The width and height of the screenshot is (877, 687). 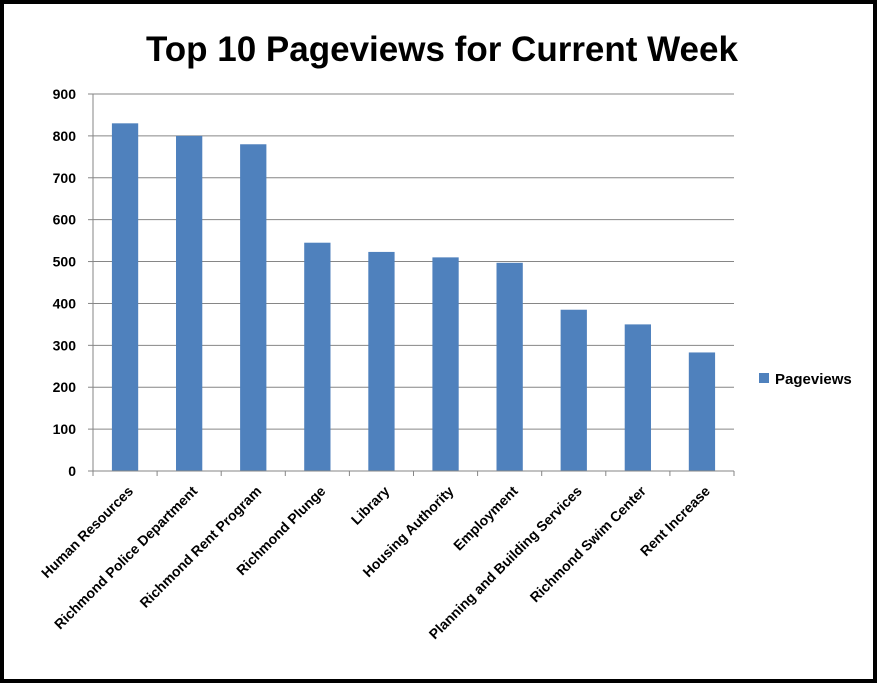 I want to click on y-tick-label: 900, so click(x=65, y=94).